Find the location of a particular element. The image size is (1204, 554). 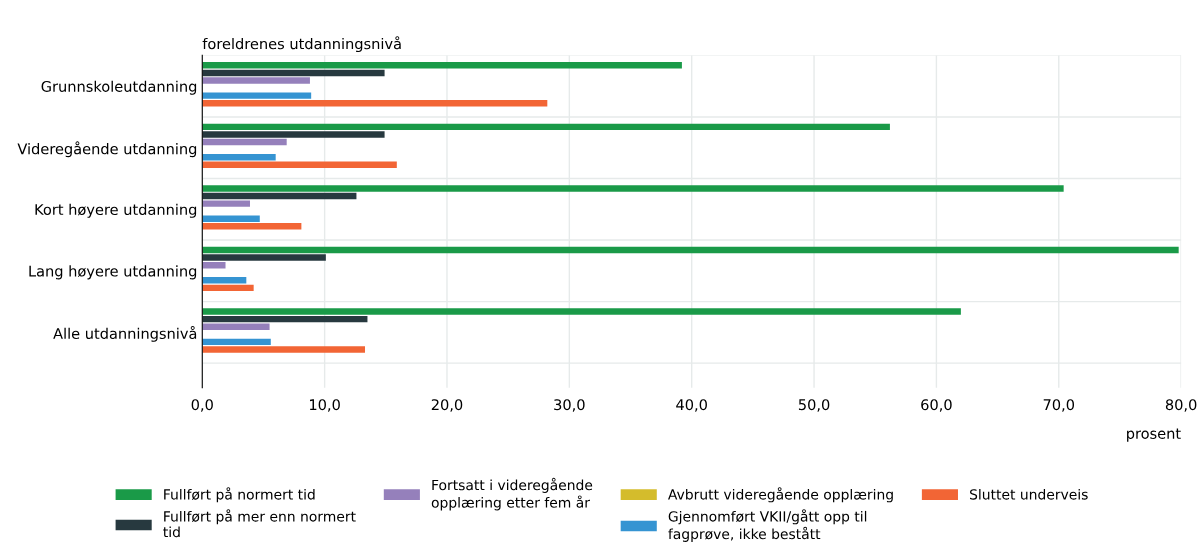

y-tick-label: Alle utdanningsnivå is located at coordinates (125, 334).